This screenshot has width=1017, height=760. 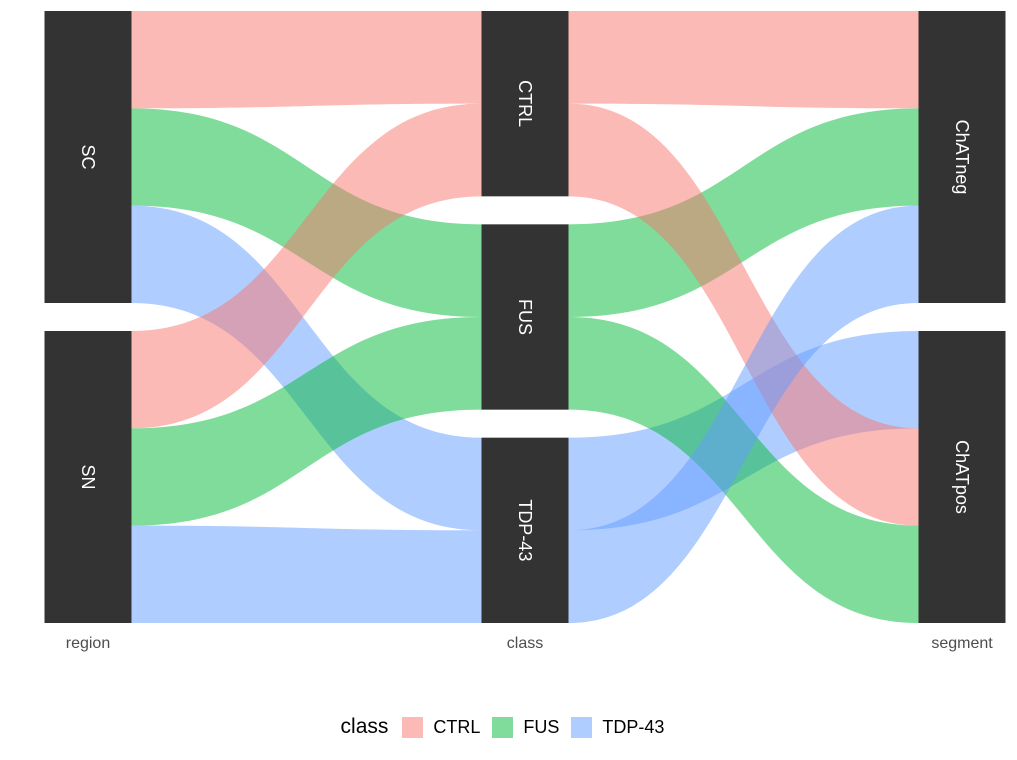 What do you see at coordinates (525, 643) in the screenshot?
I see `axis-tick-label-class: class` at bounding box center [525, 643].